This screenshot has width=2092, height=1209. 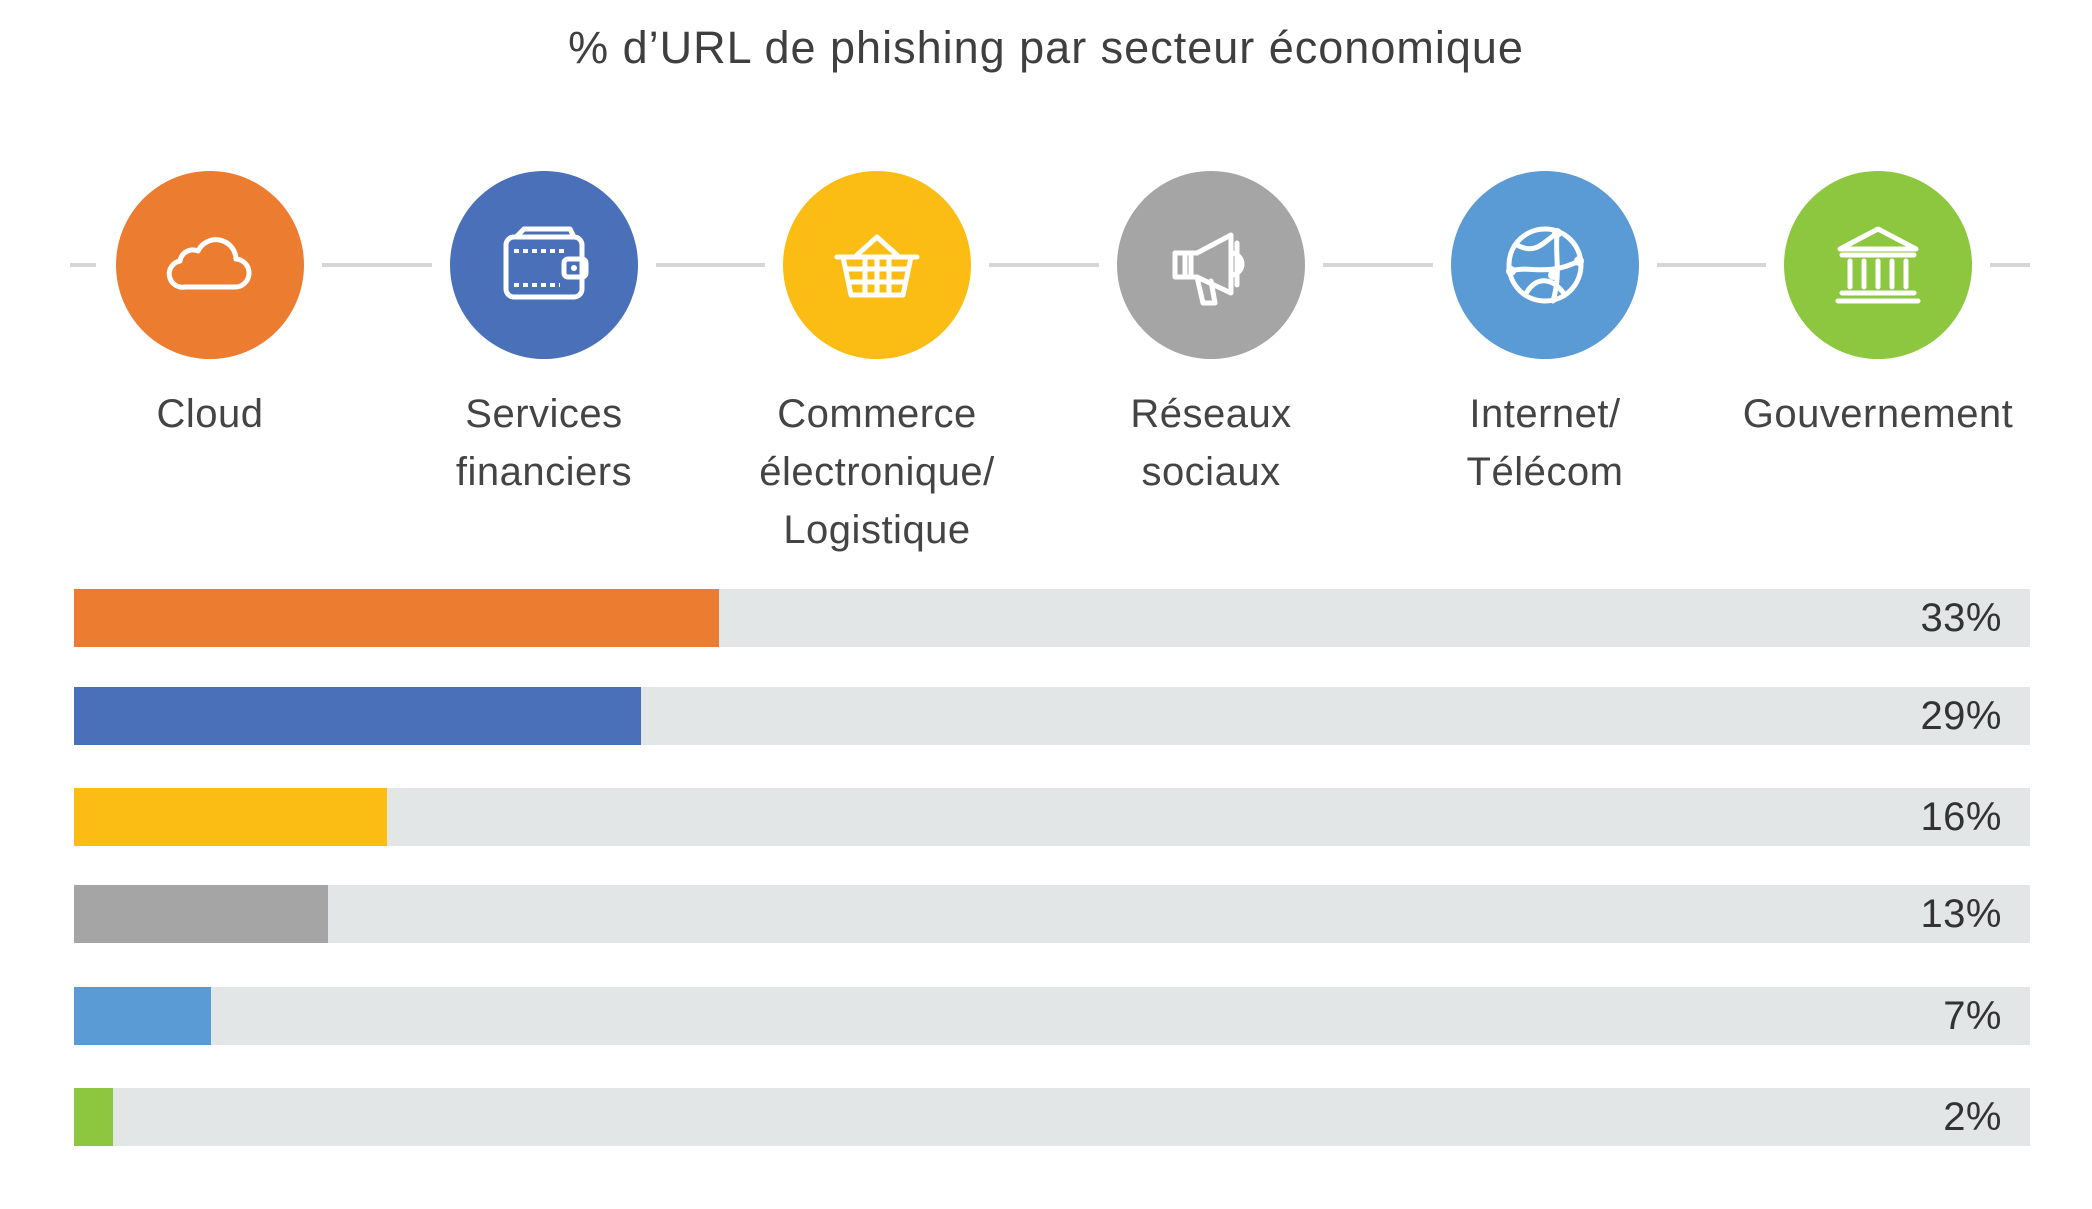 I want to click on sector-label: Cloud, so click(x=210, y=414).